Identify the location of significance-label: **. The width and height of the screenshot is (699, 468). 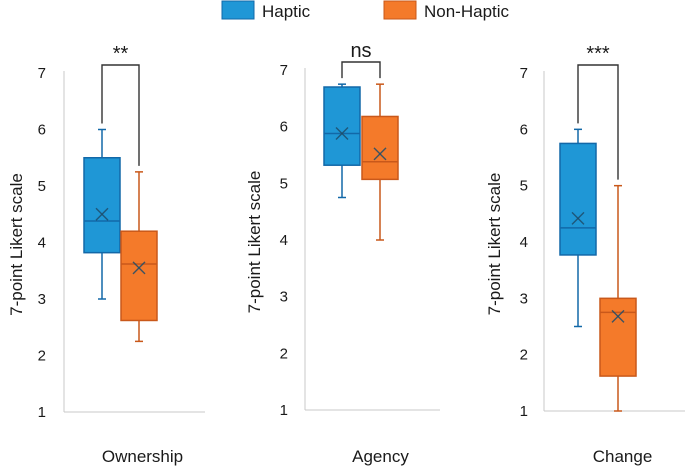
(121, 54).